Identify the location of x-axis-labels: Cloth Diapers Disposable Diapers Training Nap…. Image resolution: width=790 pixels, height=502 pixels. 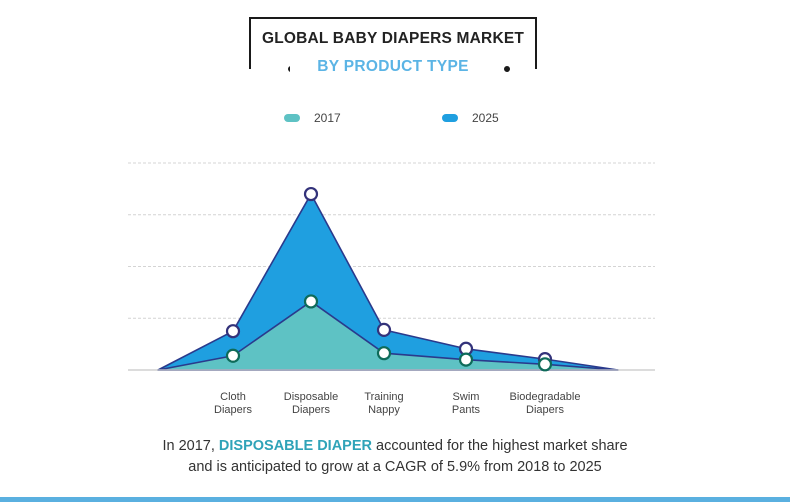
(397, 403).